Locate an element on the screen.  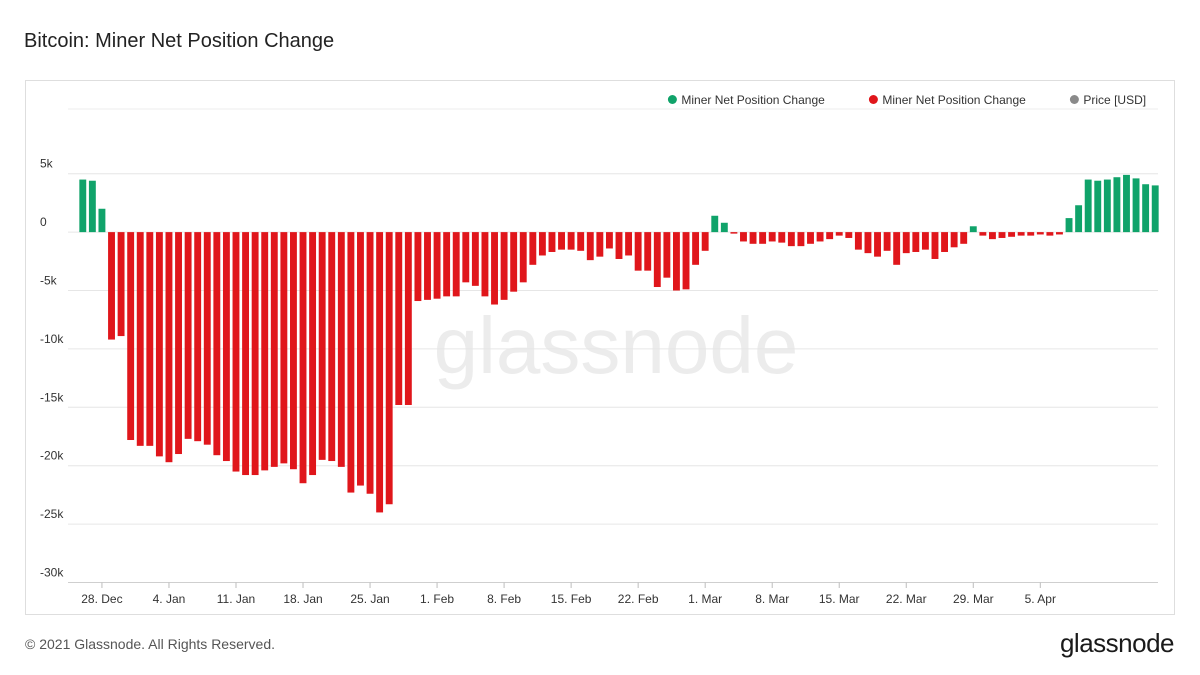
y-tick-label: -5k is located at coordinates (49, 281).